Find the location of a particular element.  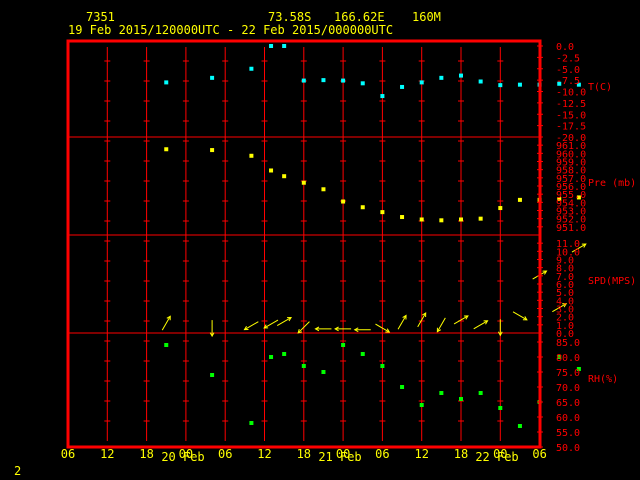

y-tick-label: -12.5 is located at coordinates (571, 104).